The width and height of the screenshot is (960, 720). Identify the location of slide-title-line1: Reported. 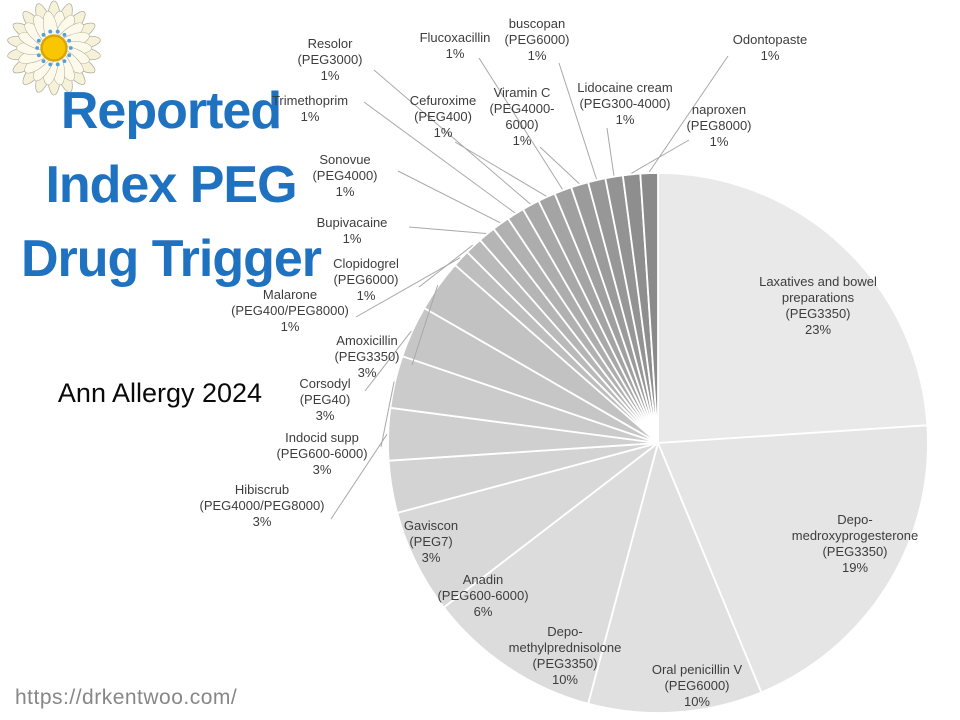
(171, 111).